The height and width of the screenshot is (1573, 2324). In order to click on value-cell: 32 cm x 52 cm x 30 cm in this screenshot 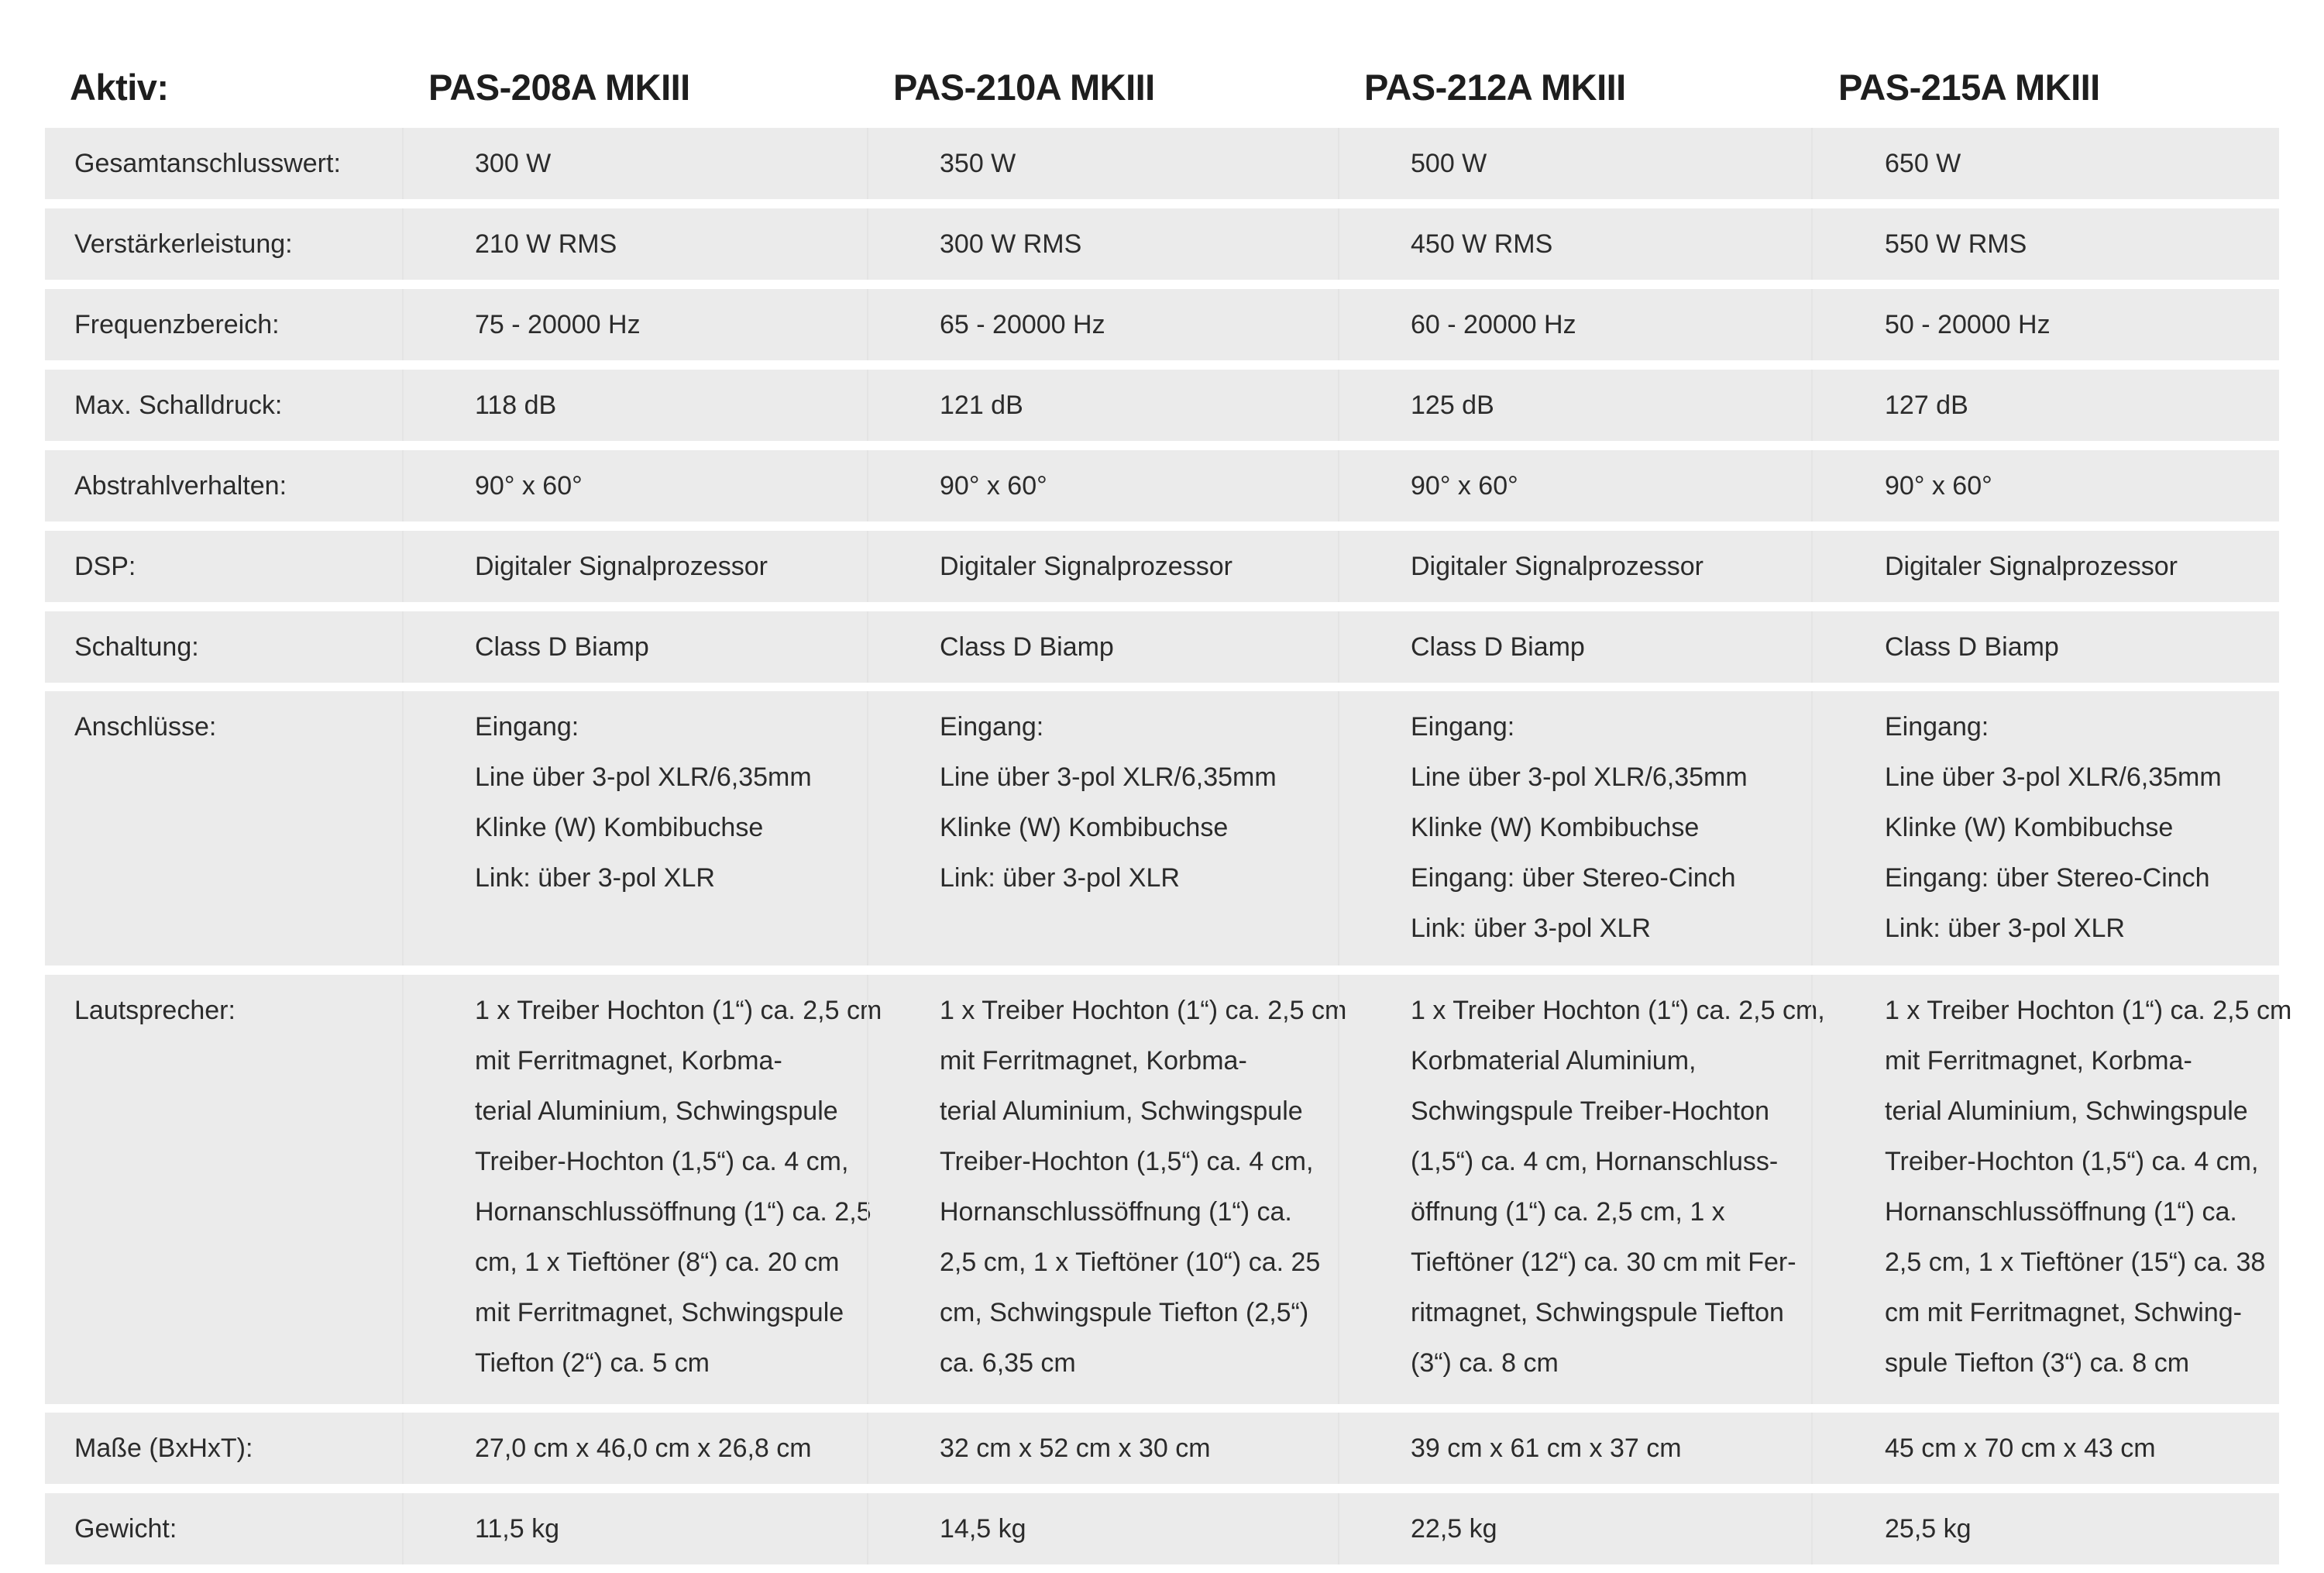, I will do `click(1102, 1449)`.